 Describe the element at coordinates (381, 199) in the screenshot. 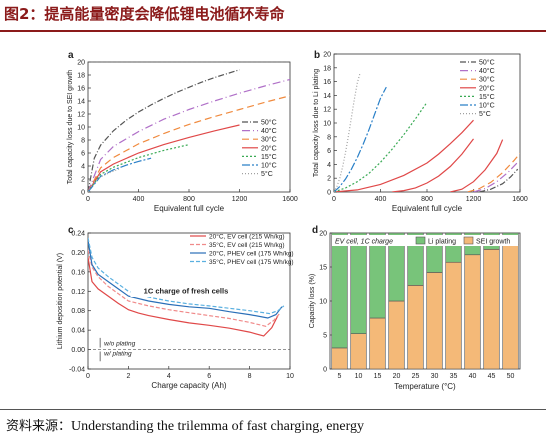

I see `panel-b-xtick-label: 400` at that location.